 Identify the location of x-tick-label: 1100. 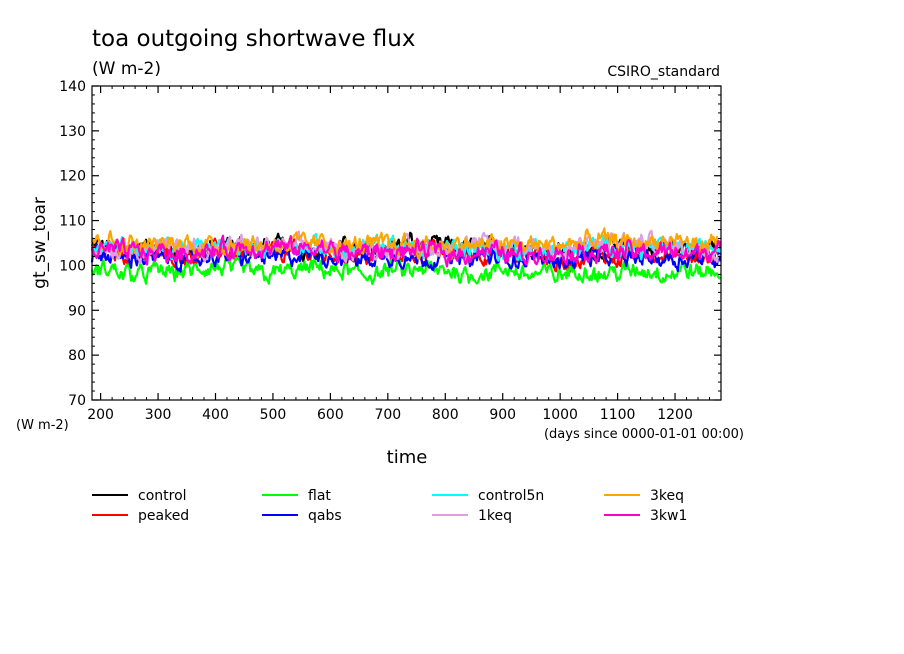
(618, 415).